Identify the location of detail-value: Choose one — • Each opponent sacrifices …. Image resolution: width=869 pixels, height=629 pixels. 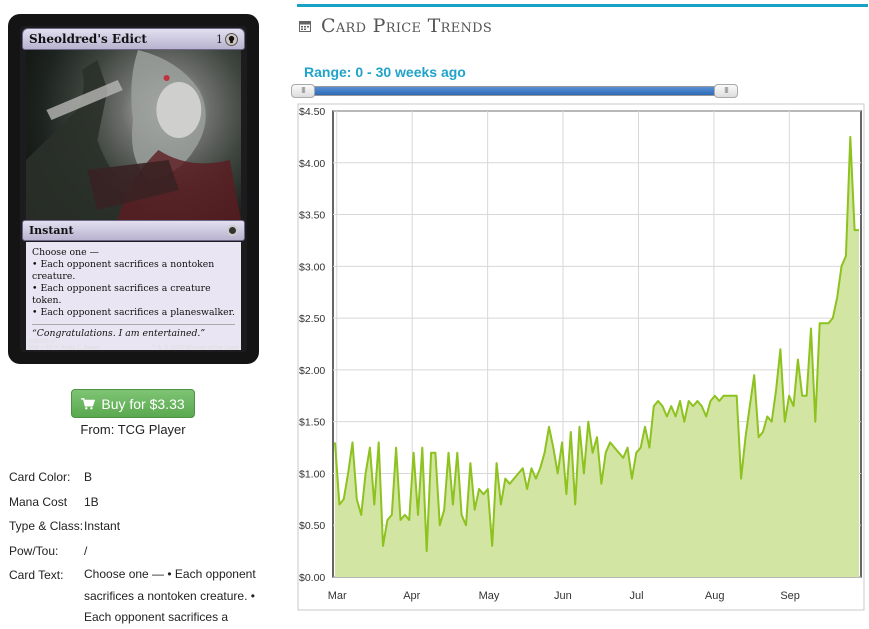
(171, 596).